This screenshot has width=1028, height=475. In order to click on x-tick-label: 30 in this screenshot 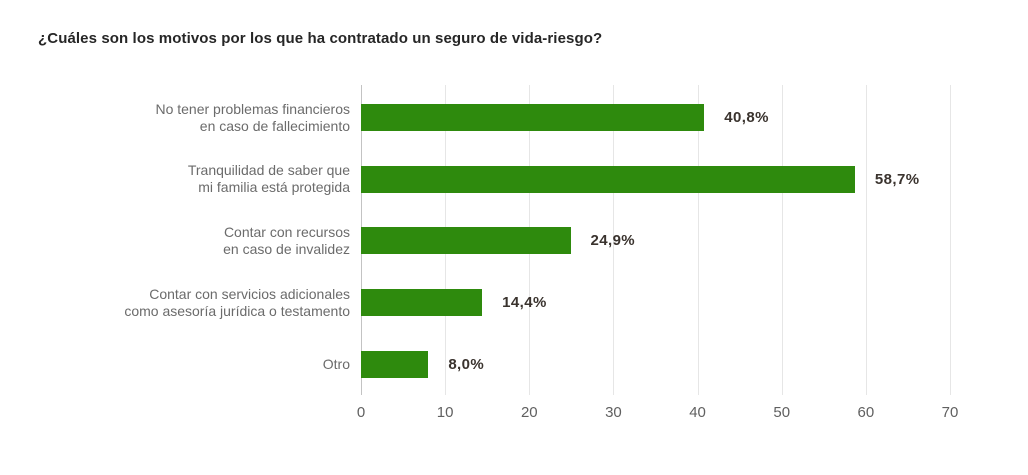, I will do `click(613, 412)`.